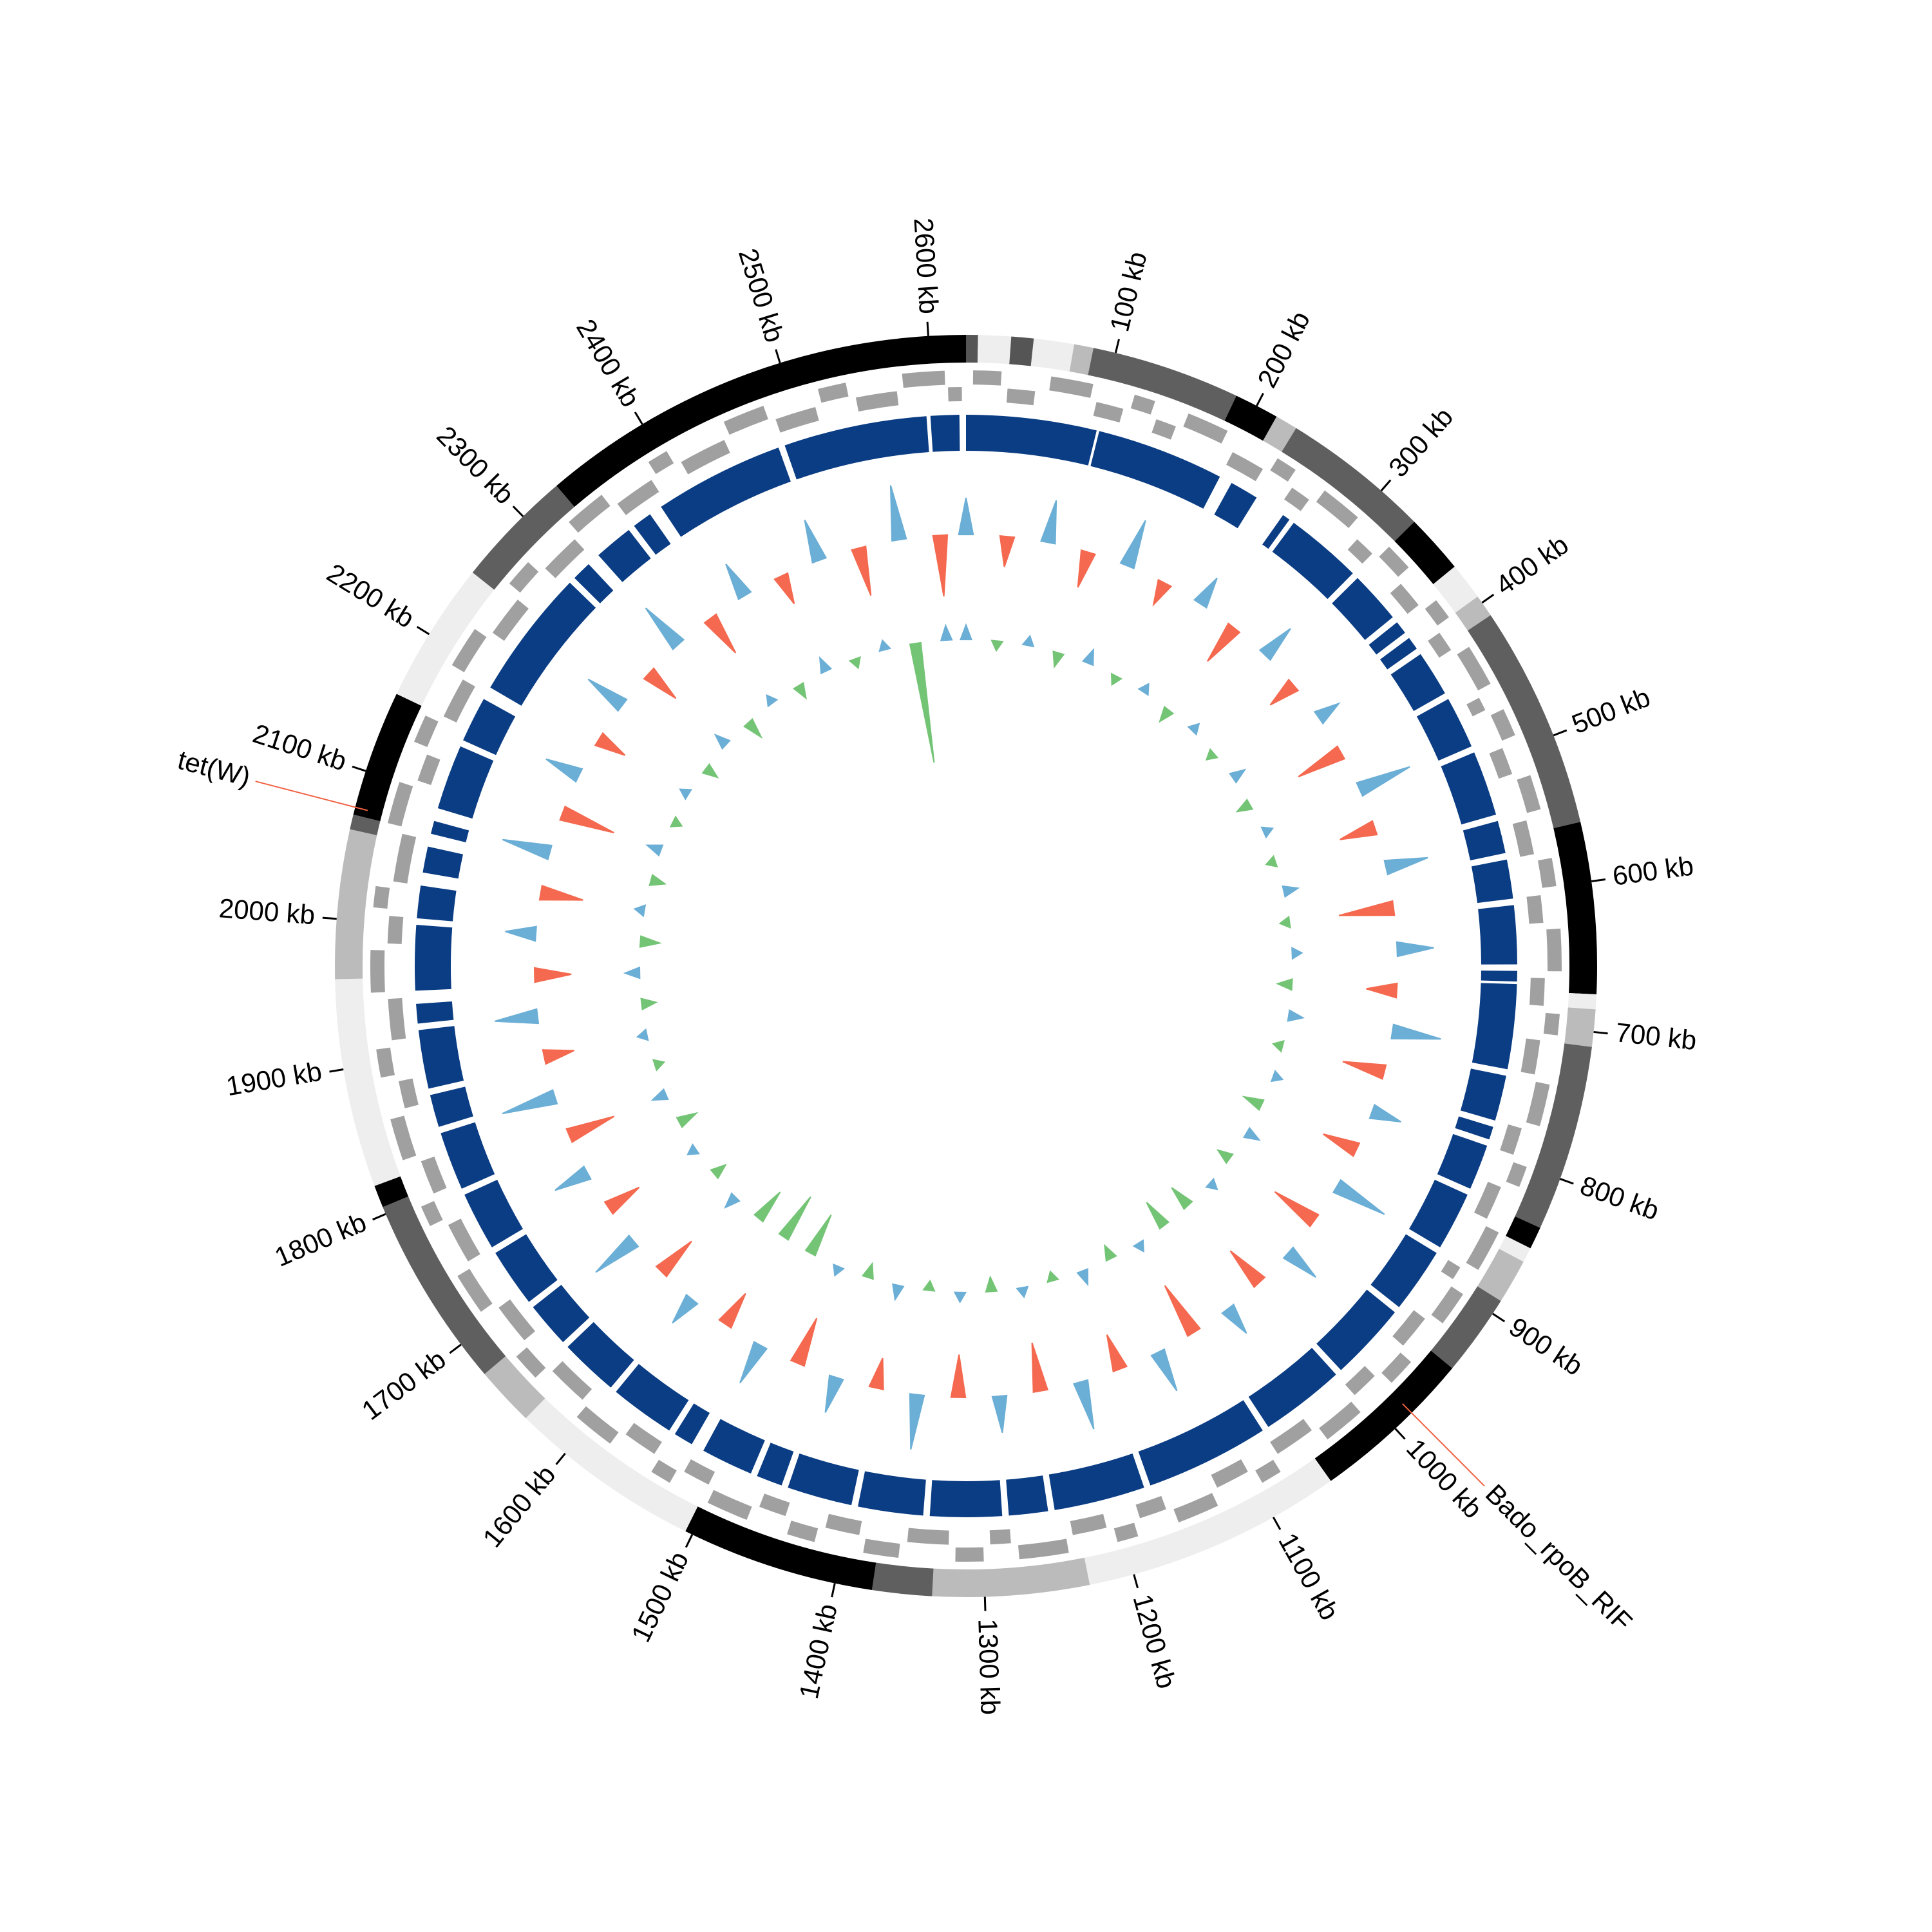 Image resolution: width=1932 pixels, height=1932 pixels. I want to click on tick-label: 2300 kb, so click(476, 464).